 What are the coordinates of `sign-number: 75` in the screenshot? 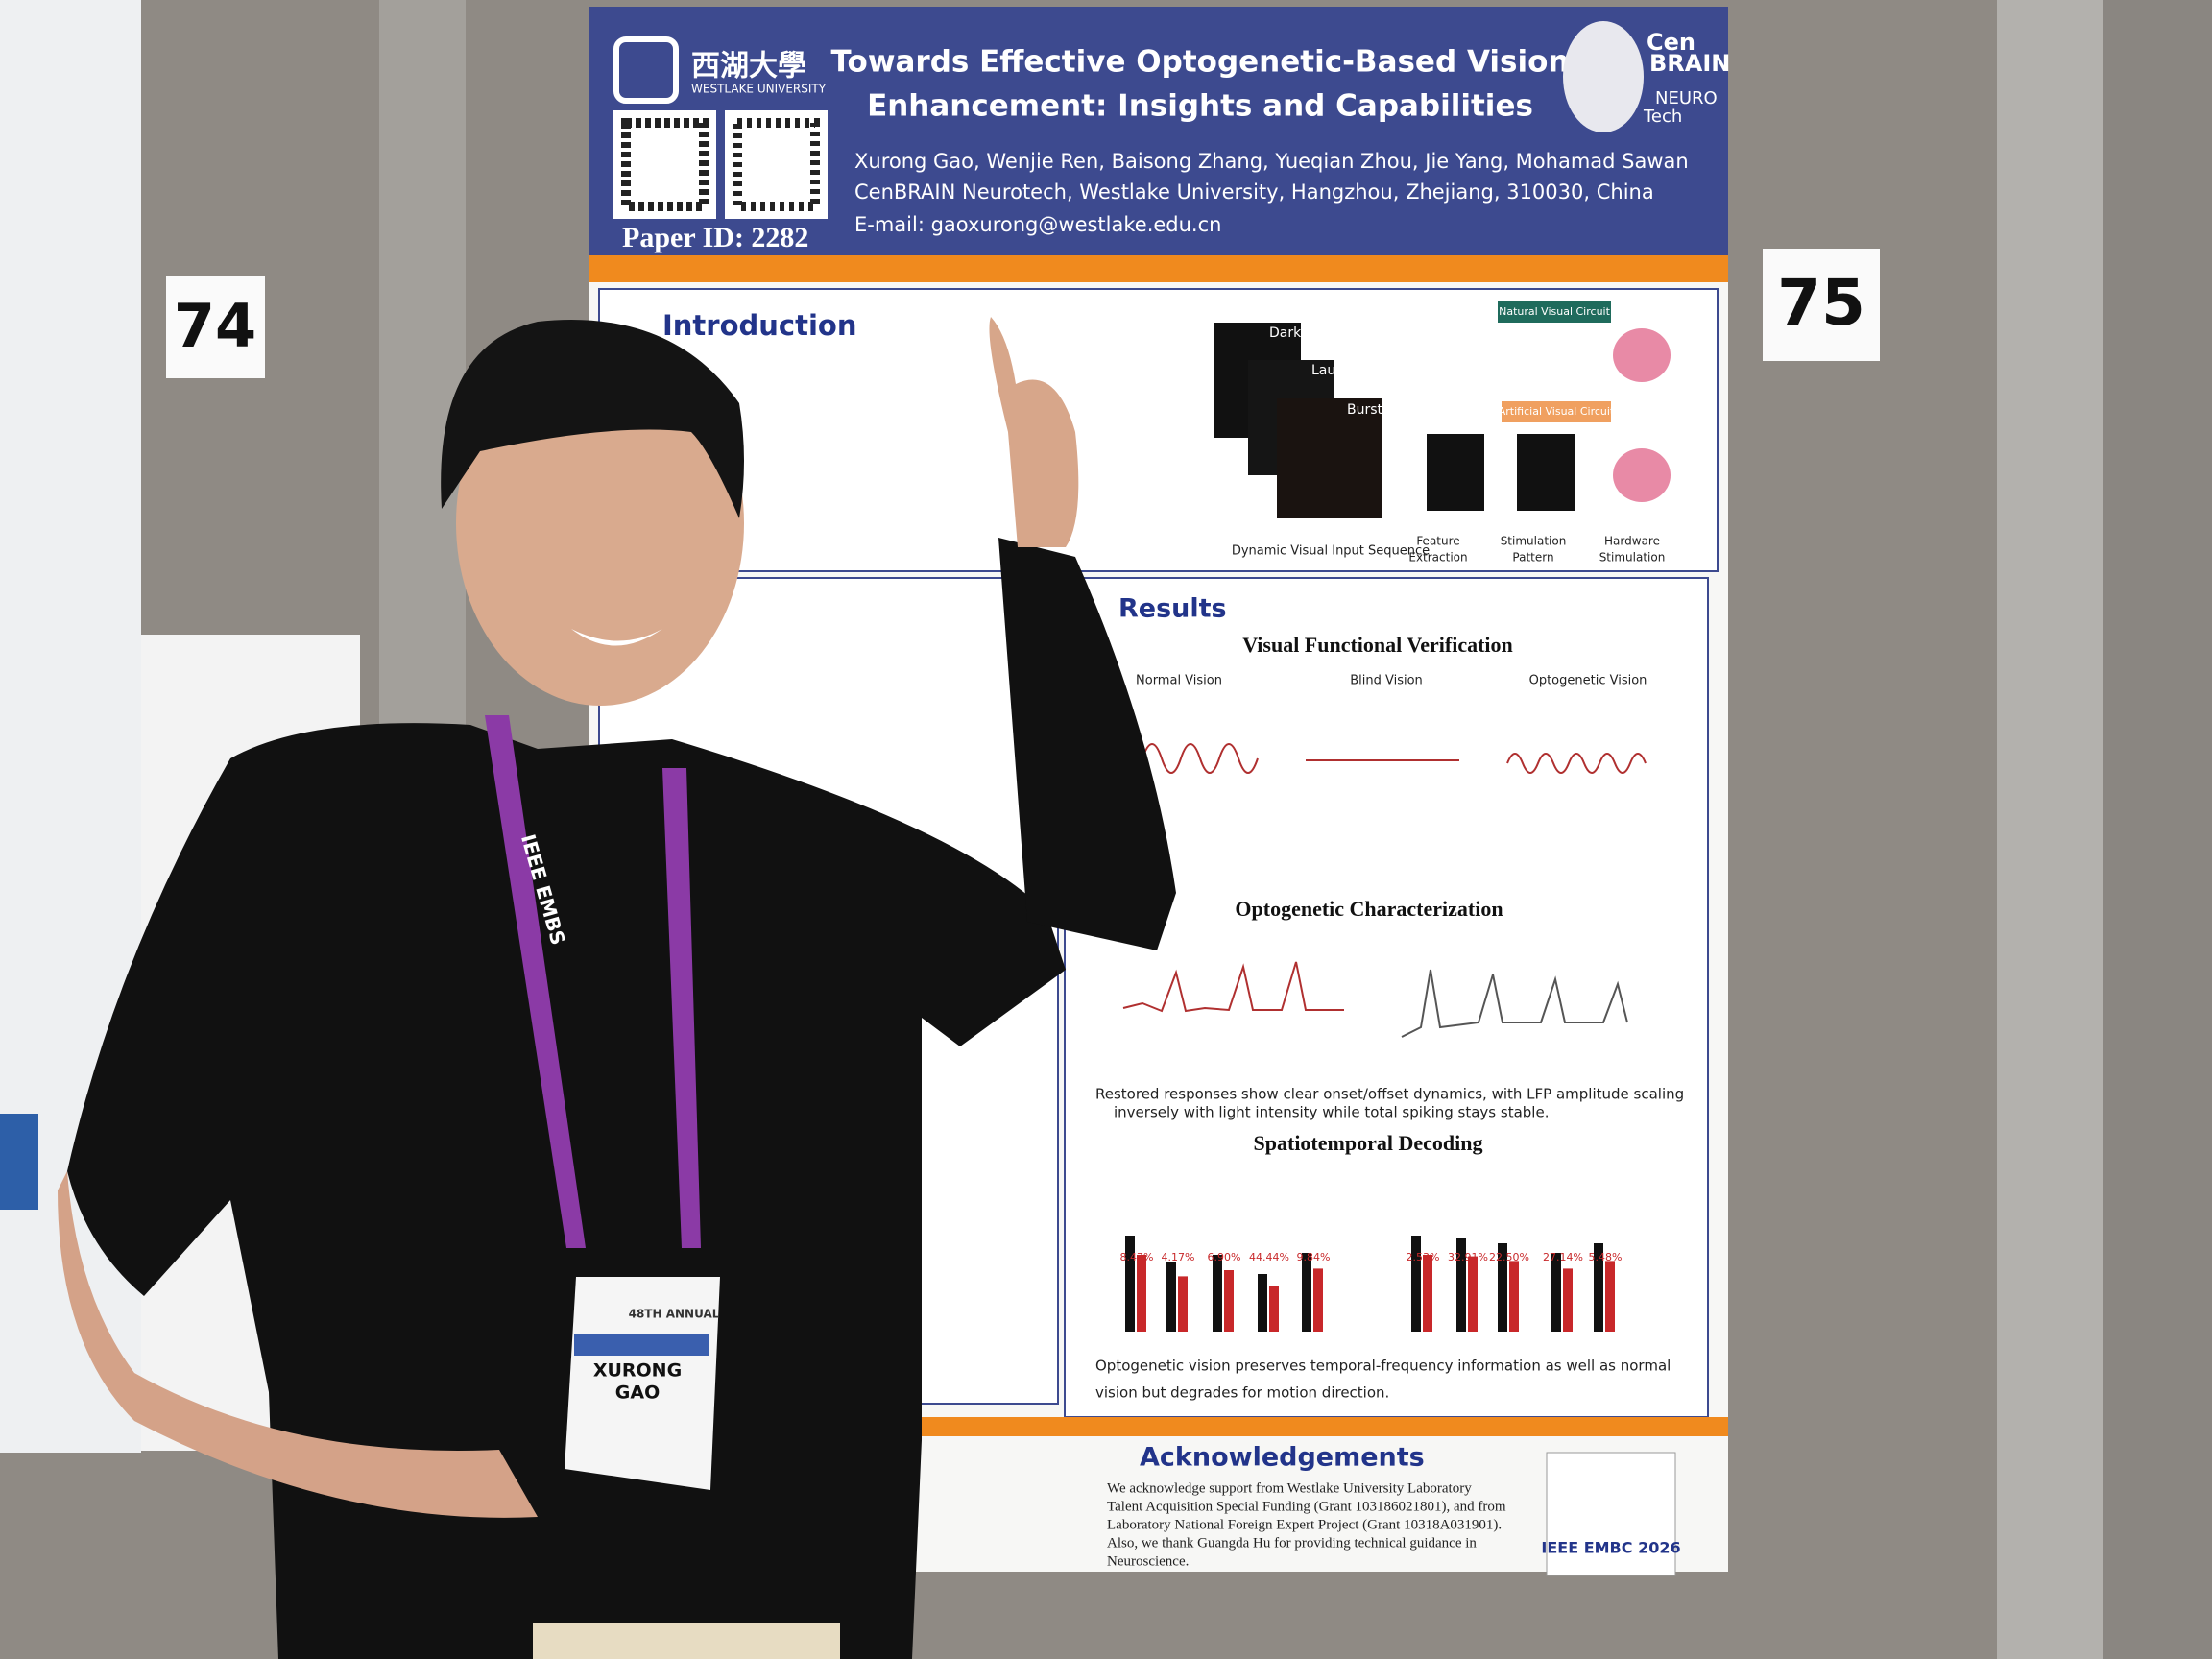 It's located at (1821, 303).